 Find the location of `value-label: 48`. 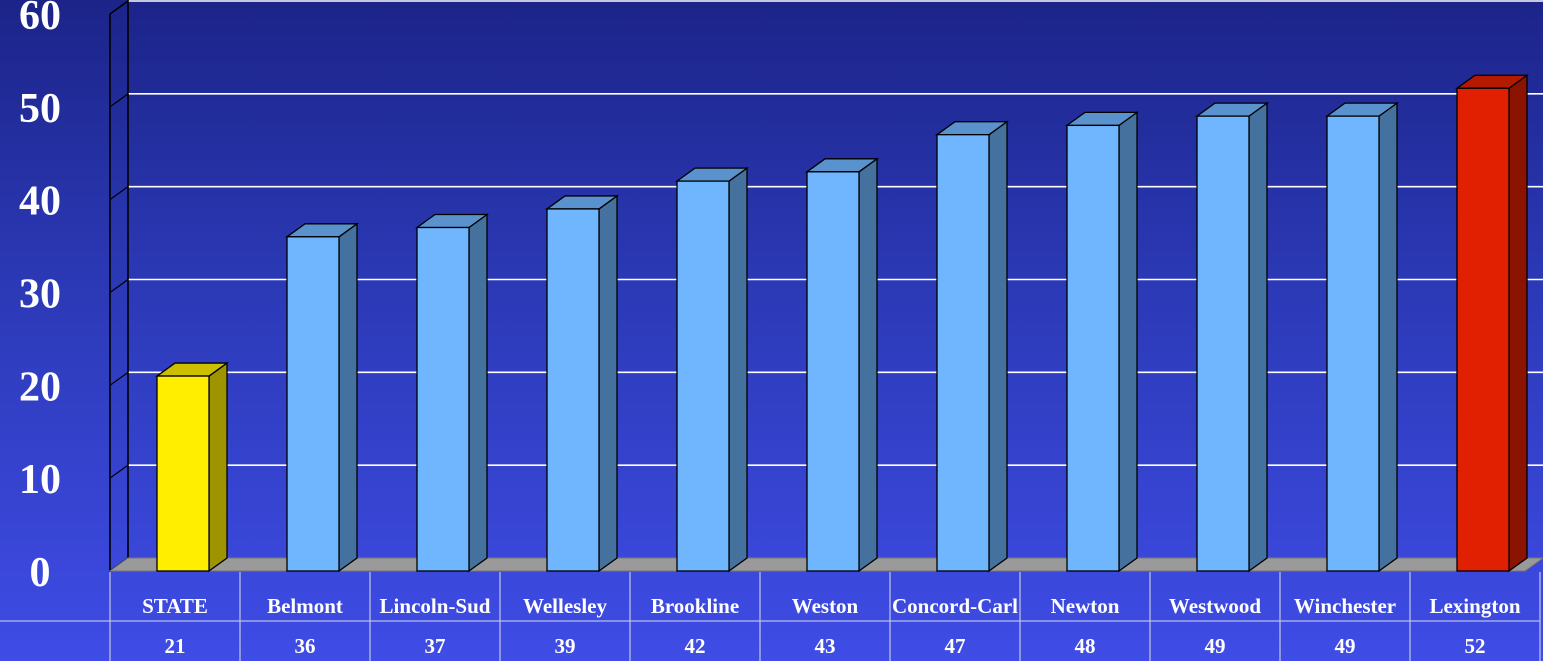

value-label: 48 is located at coordinates (1085, 646).